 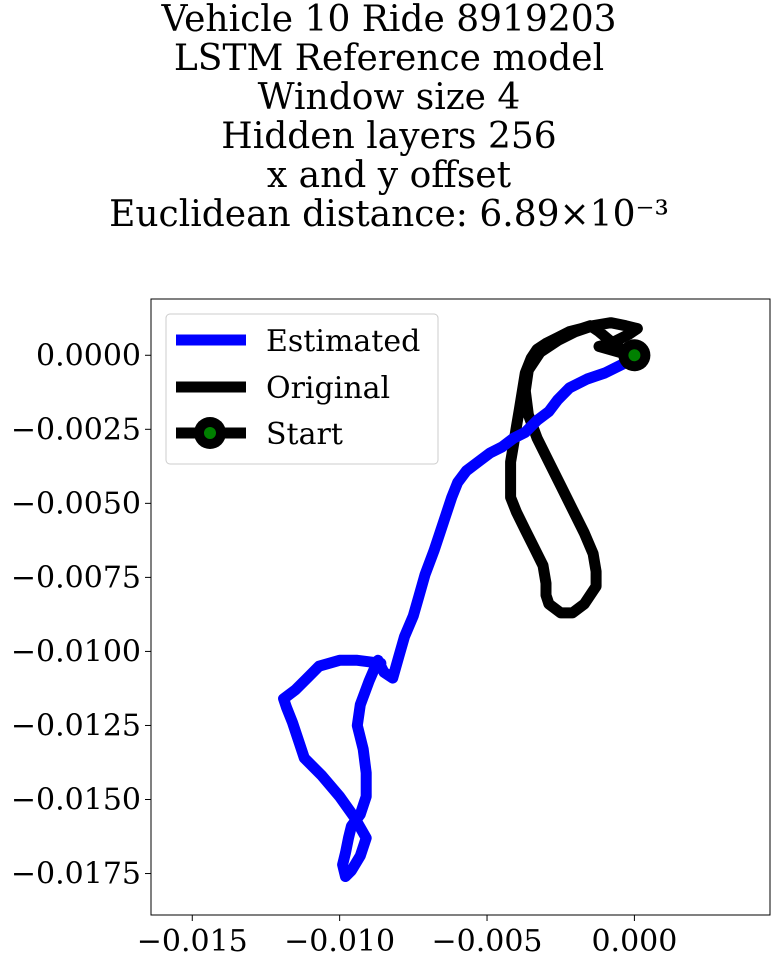 What do you see at coordinates (88, 355) in the screenshot?
I see `y-tick-label: 0.0000` at bounding box center [88, 355].